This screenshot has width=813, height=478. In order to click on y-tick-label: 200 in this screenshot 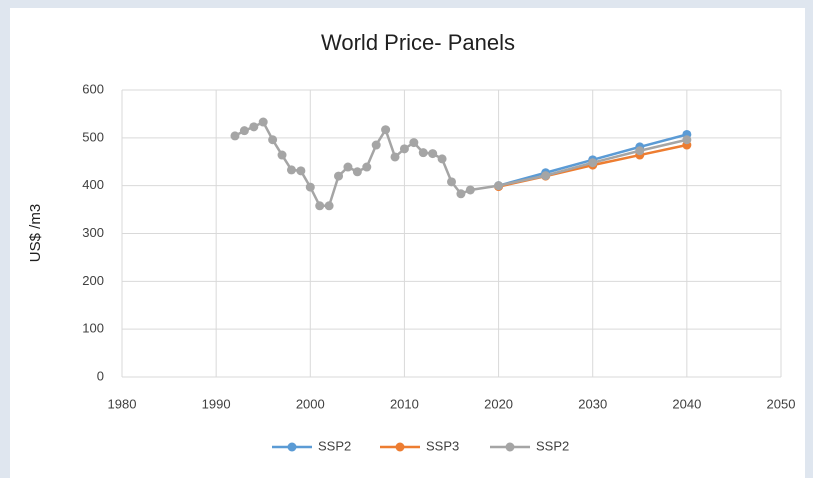, I will do `click(93, 280)`.